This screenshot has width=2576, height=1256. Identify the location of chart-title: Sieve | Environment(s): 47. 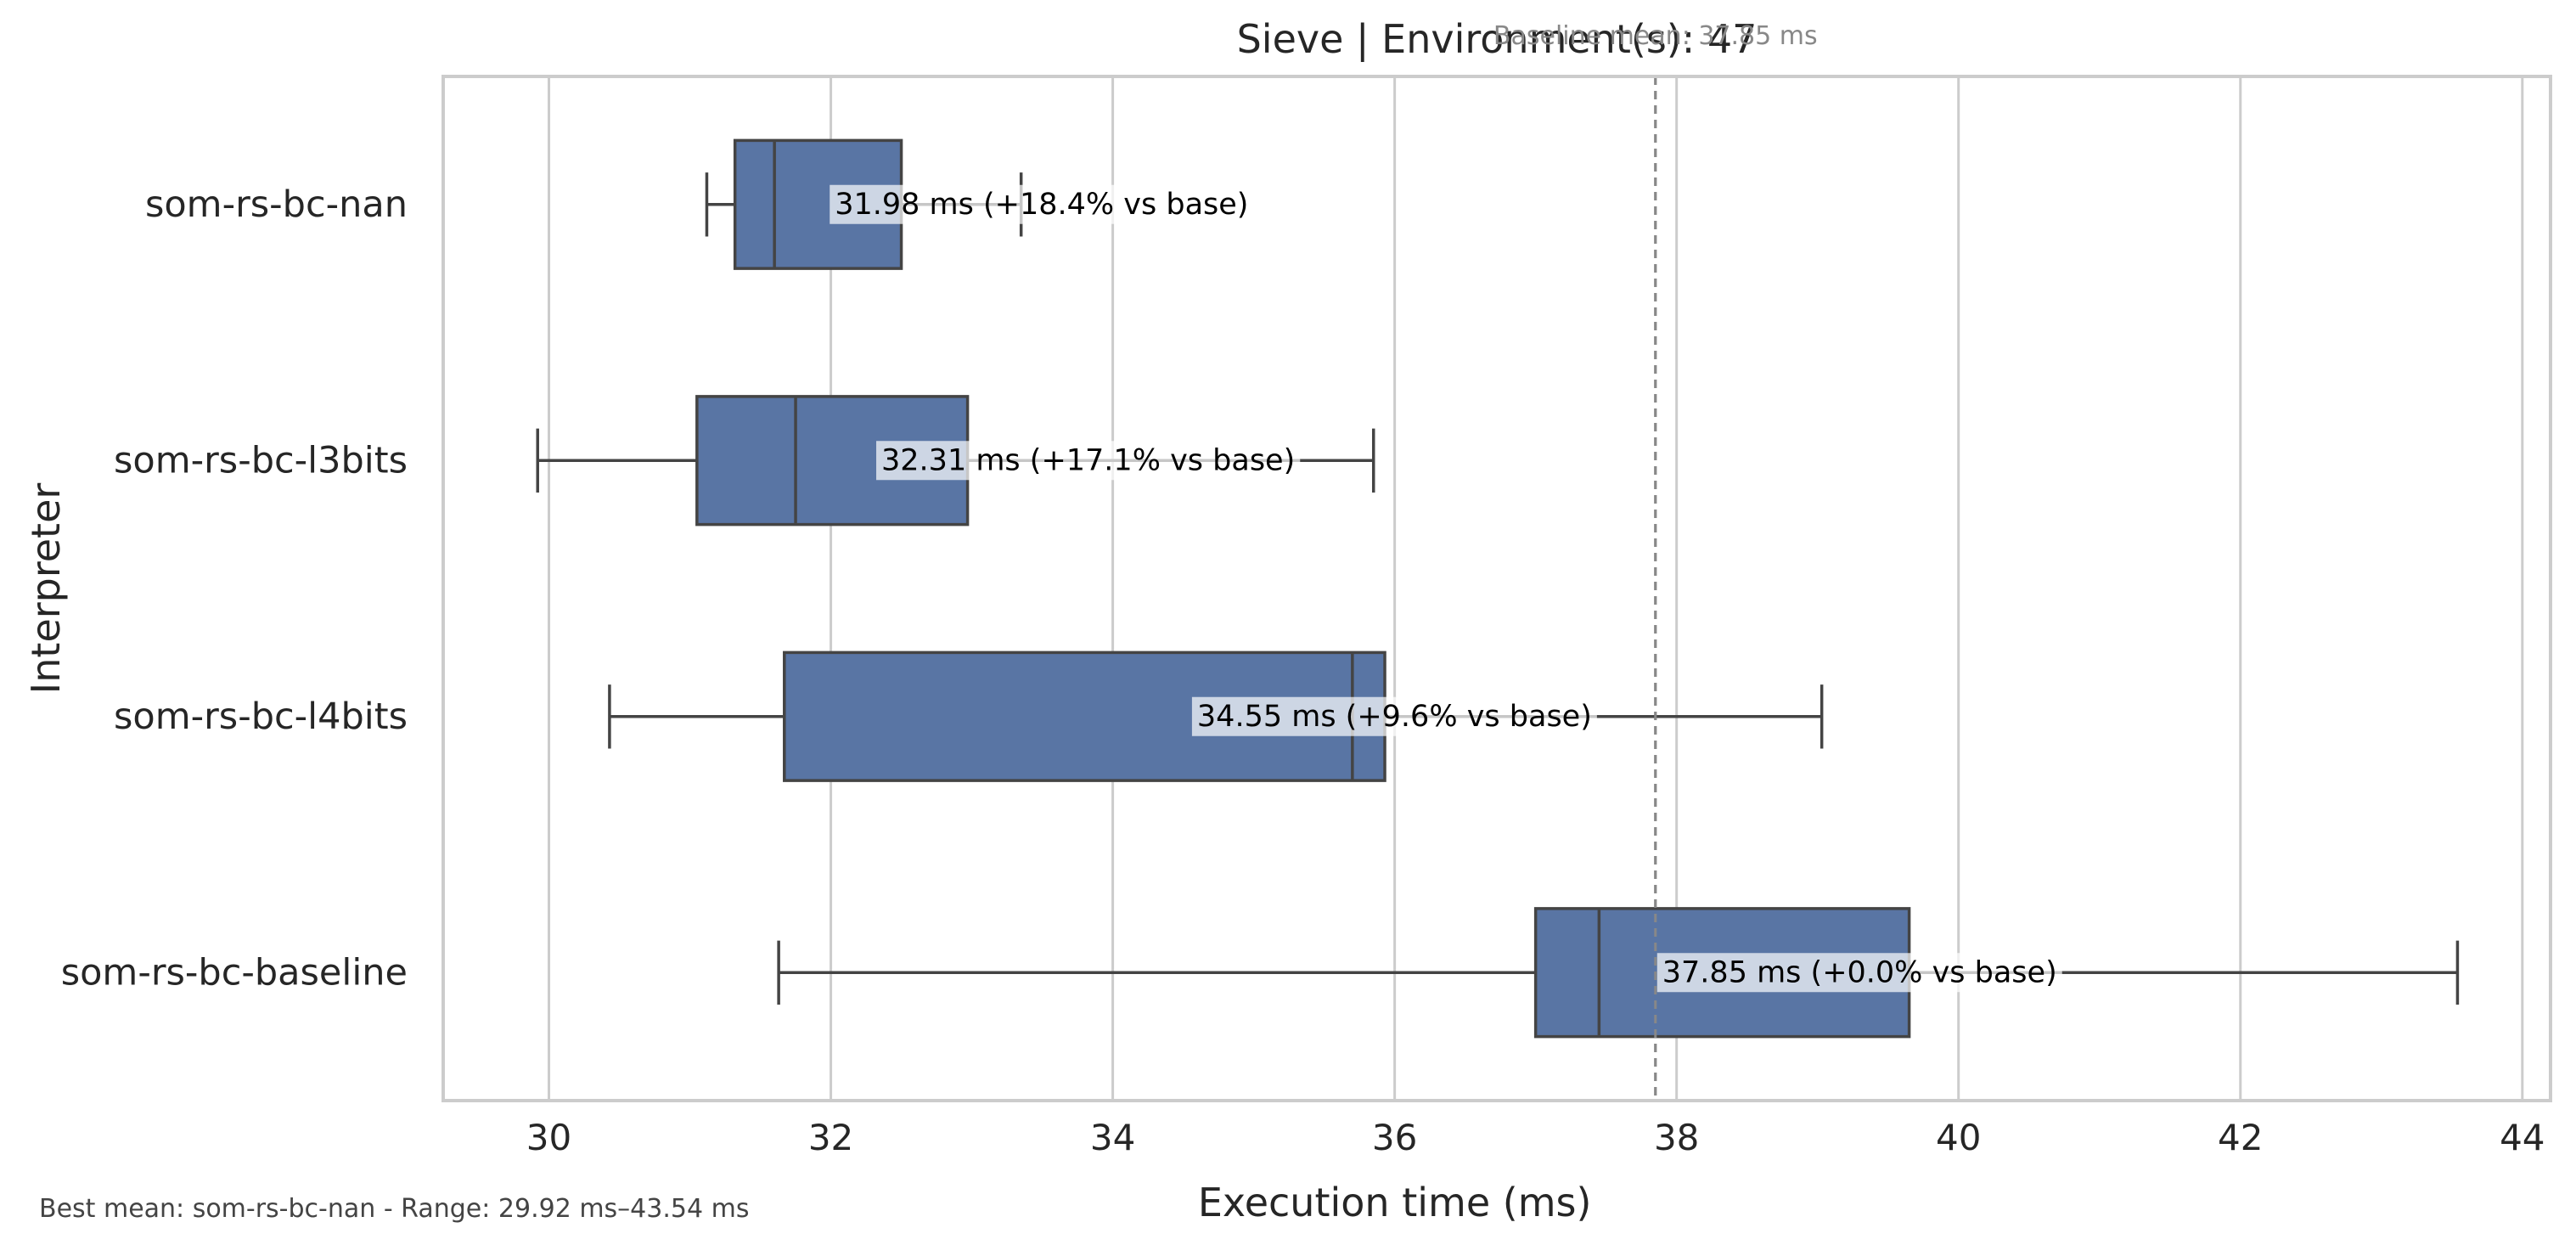
(1497, 39).